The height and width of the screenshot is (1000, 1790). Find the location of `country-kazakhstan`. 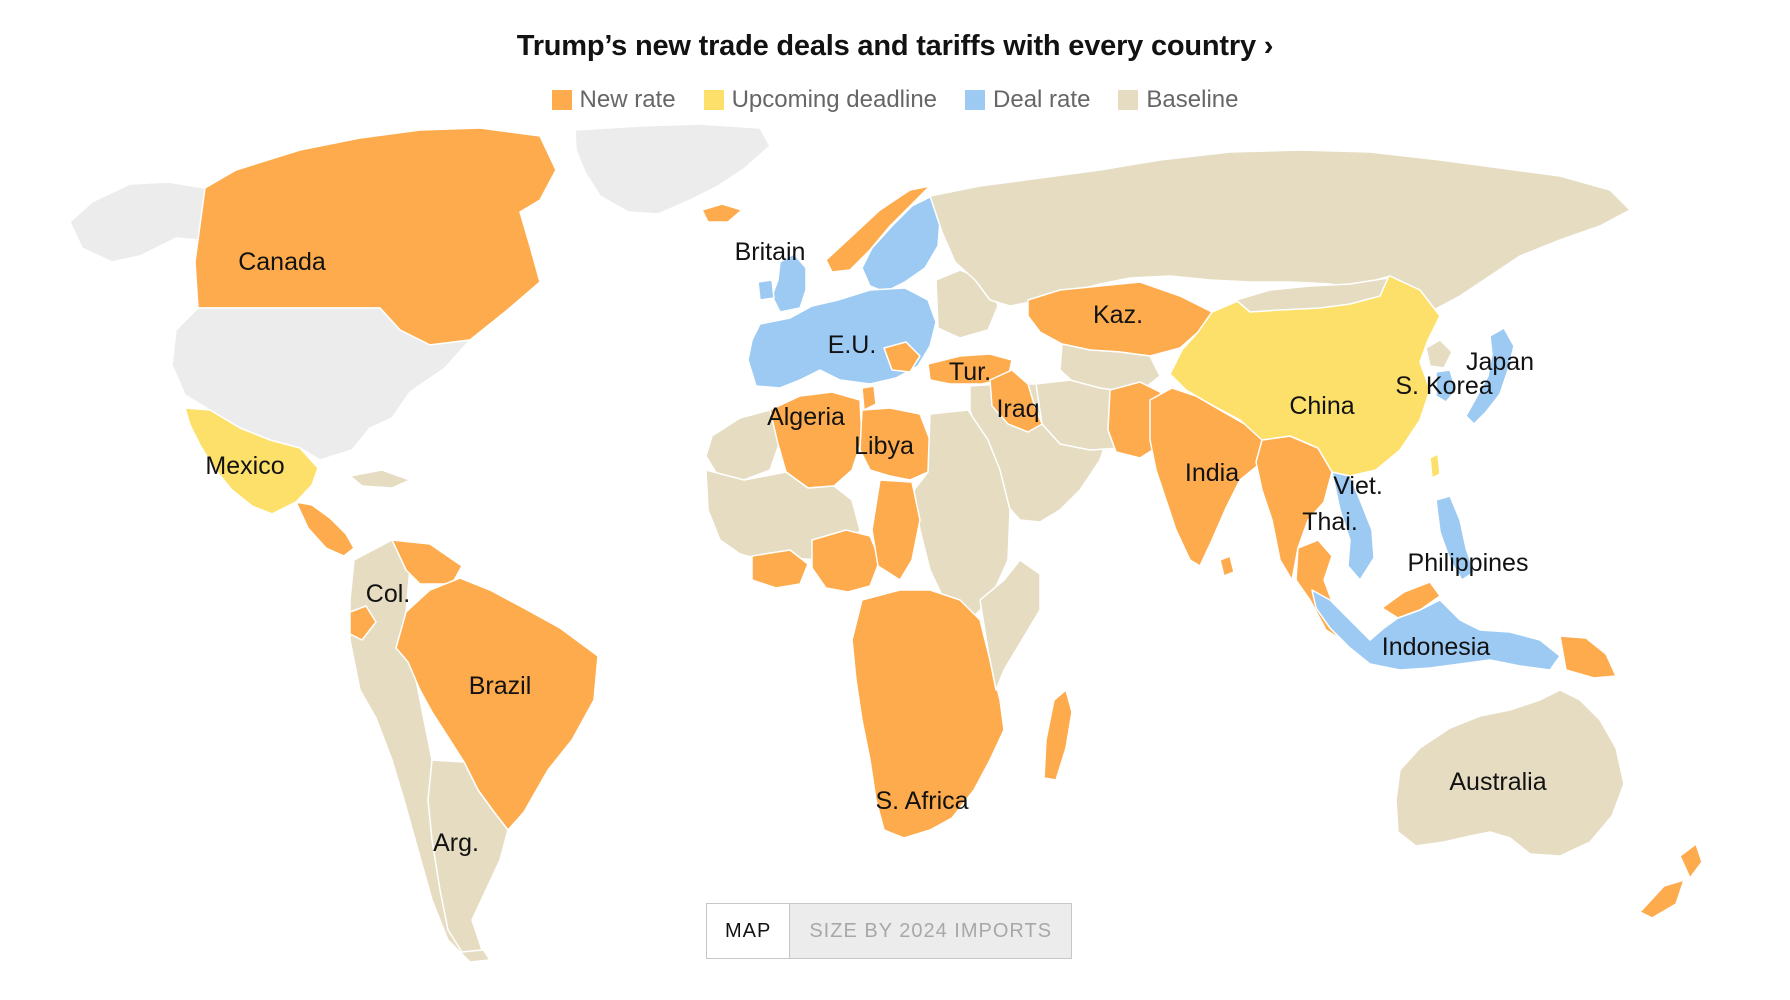

country-kazakhstan is located at coordinates (1120, 319).